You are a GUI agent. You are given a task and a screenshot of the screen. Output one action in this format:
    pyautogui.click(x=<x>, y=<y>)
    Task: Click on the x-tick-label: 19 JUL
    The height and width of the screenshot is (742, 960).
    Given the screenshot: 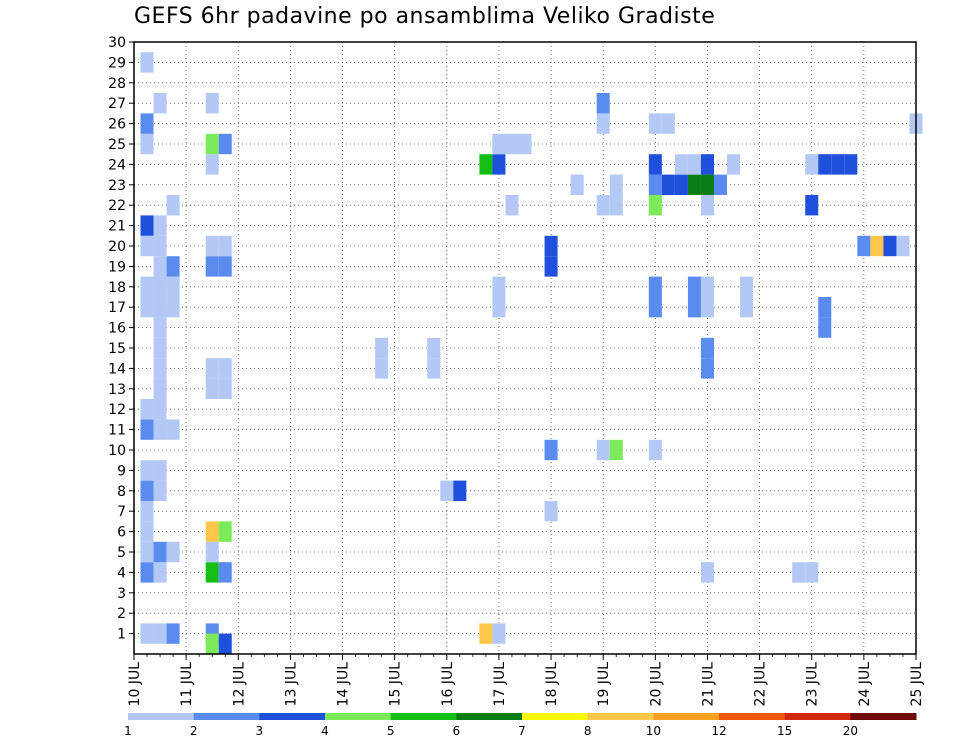 What is the action you would take?
    pyautogui.click(x=604, y=684)
    